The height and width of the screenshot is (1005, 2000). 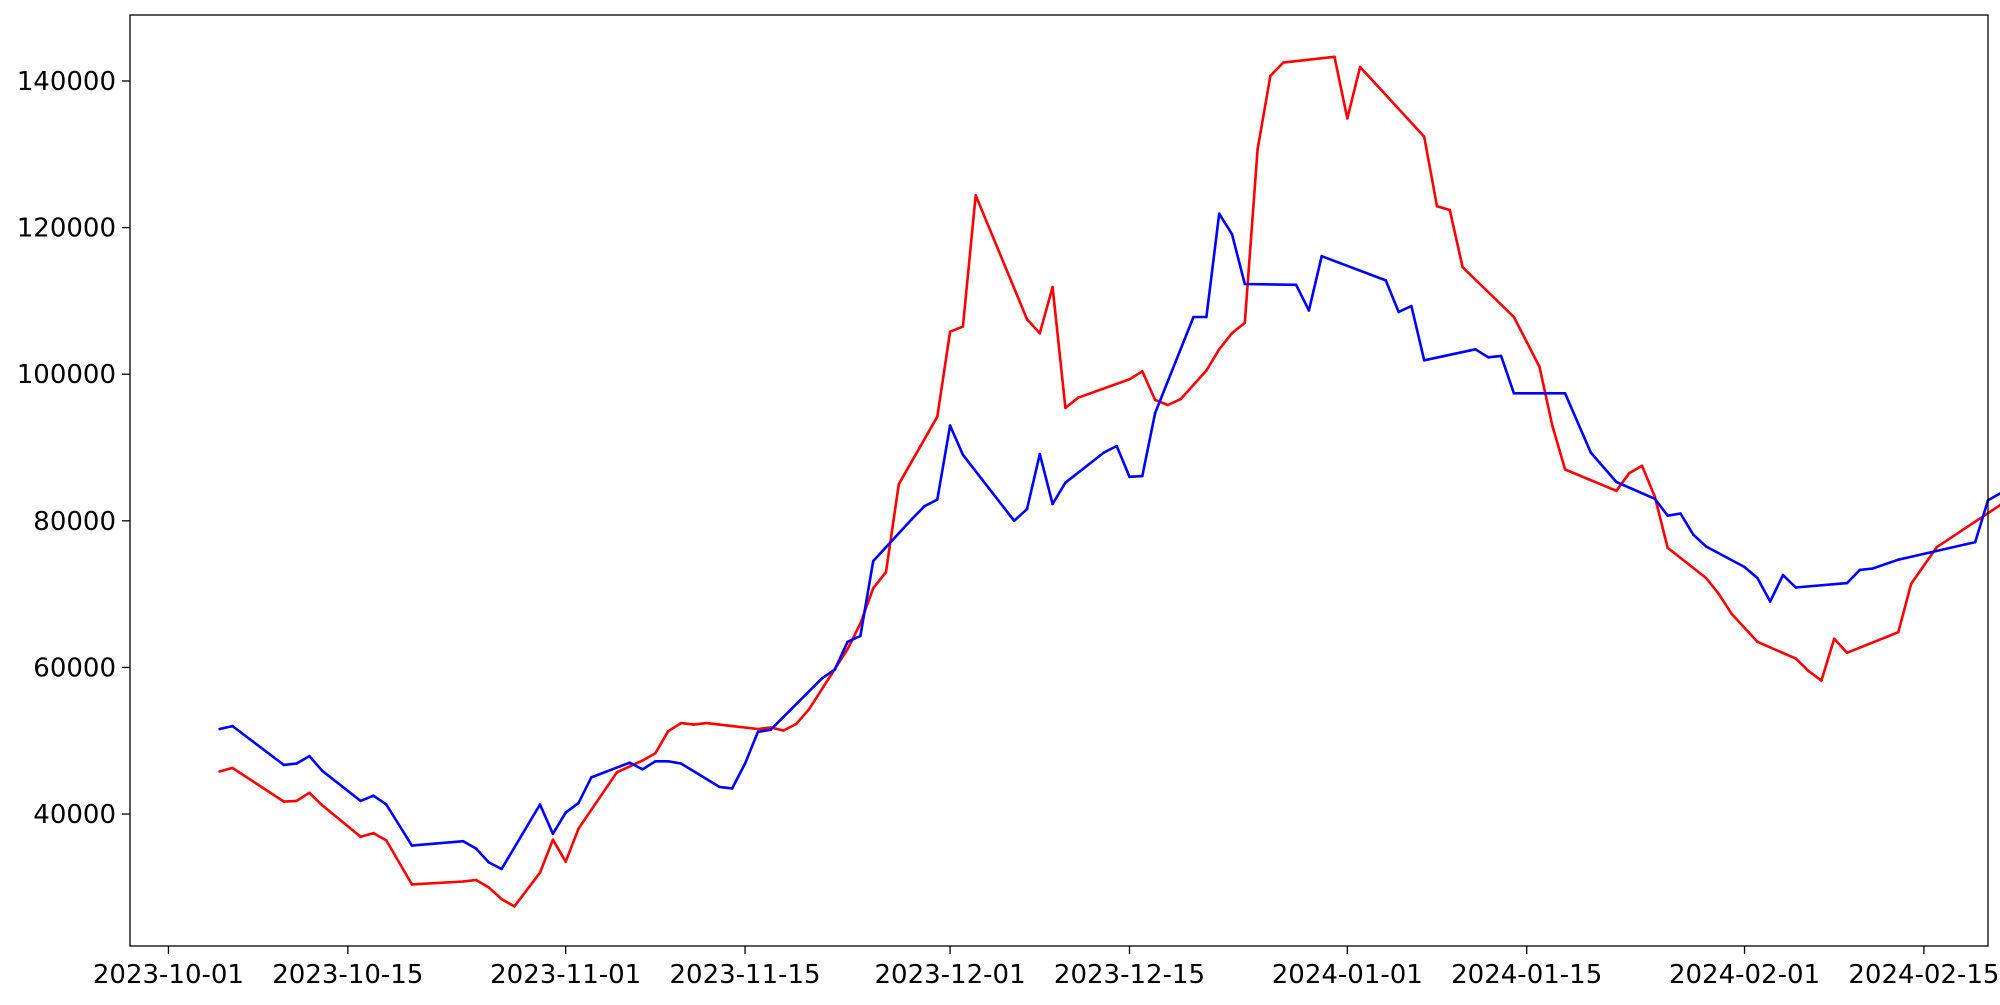 I want to click on x-tick-label: 2023-10-15, so click(x=347, y=975).